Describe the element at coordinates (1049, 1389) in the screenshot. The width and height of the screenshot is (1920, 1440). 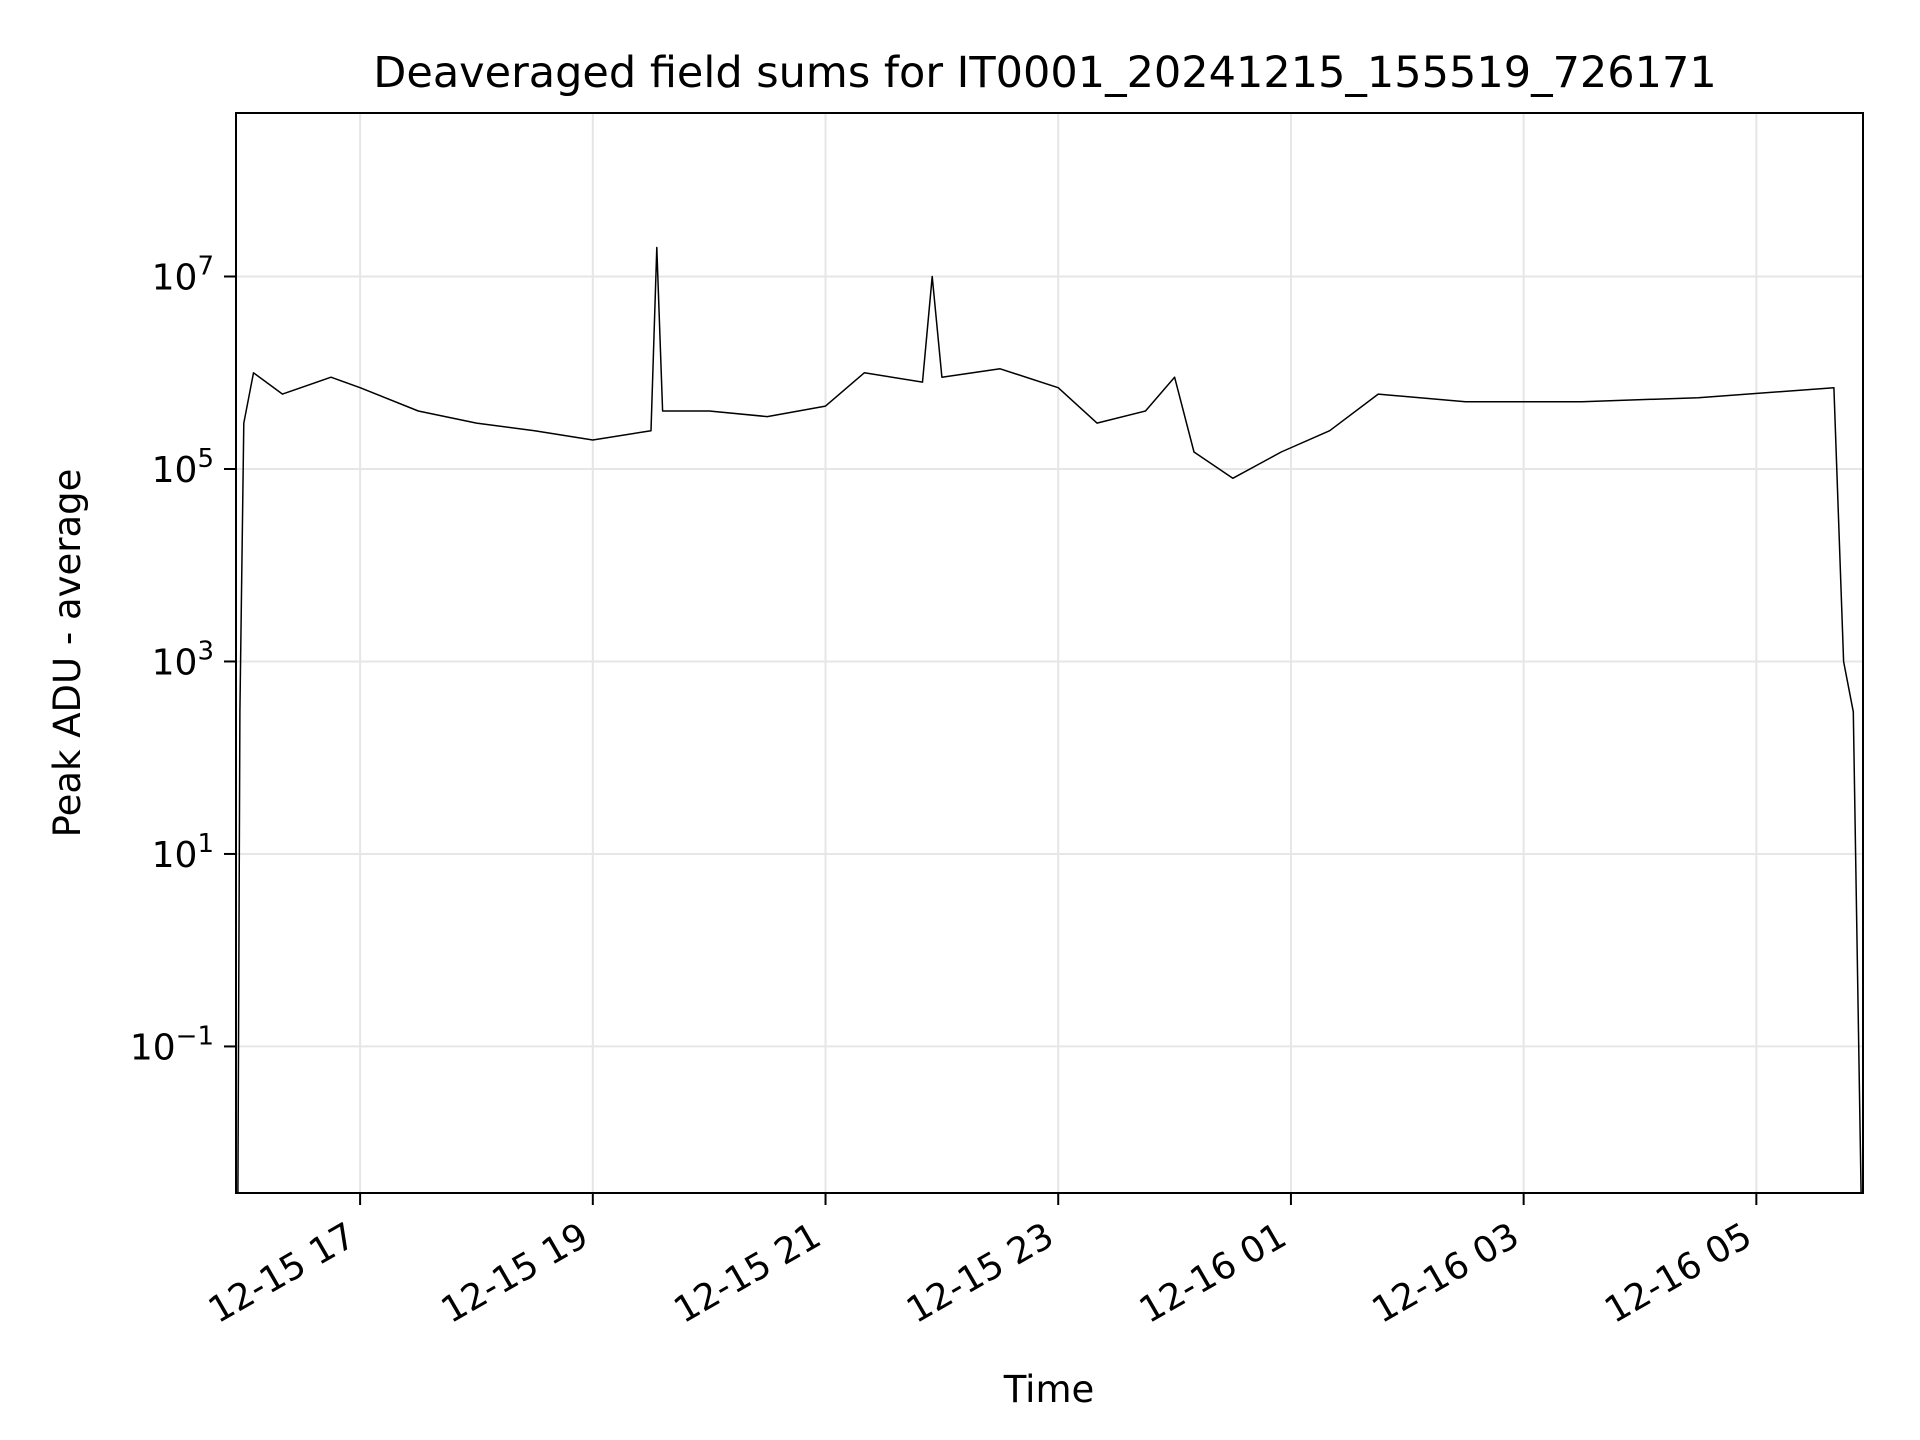
I see `x-axis-label: Time` at that location.